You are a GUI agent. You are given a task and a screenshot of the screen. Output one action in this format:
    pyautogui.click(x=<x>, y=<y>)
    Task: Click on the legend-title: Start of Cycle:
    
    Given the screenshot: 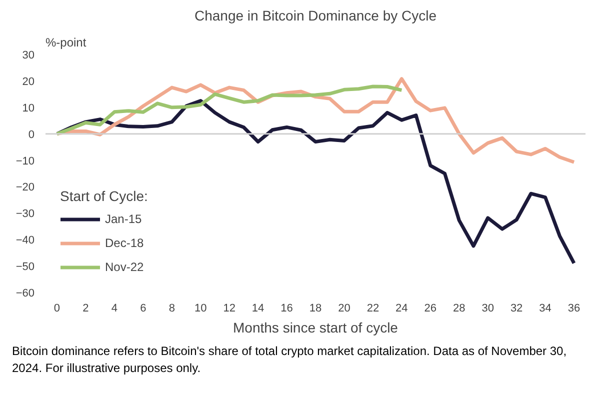 What is the action you would take?
    pyautogui.click(x=104, y=196)
    